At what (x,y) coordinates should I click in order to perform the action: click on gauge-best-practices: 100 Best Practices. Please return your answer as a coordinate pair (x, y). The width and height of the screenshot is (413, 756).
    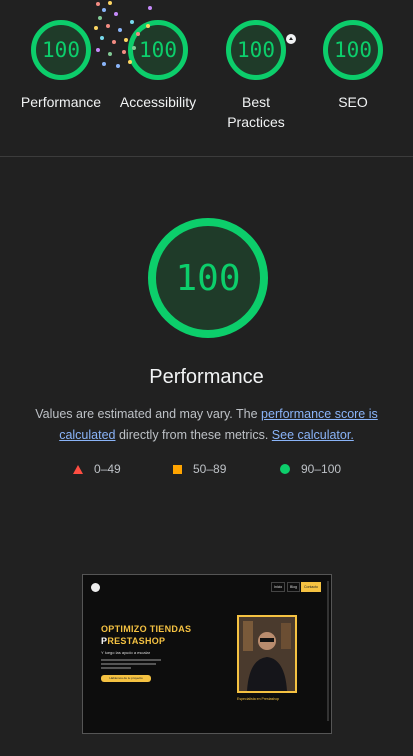
    Looking at the image, I should click on (256, 66).